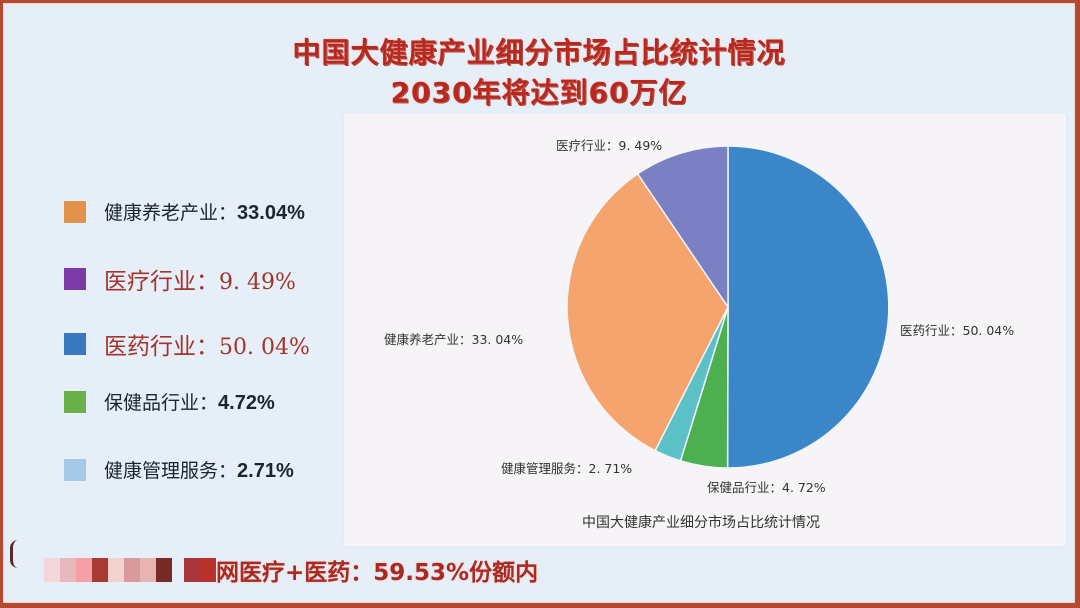 The image size is (1080, 608). What do you see at coordinates (75, 211) in the screenshot?
I see `swatch-orange` at bounding box center [75, 211].